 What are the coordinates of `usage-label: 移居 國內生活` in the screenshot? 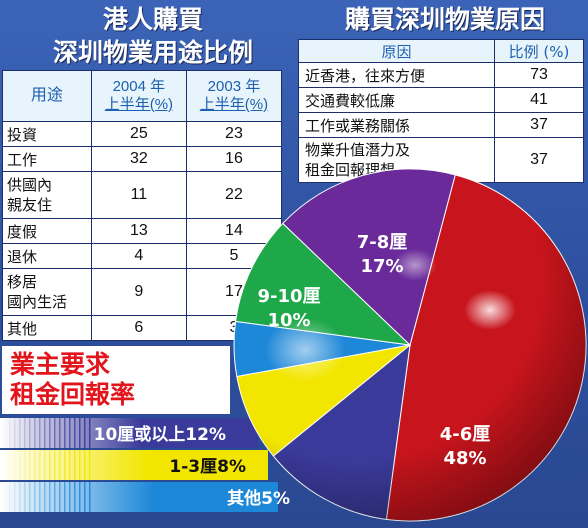 It's located at (47, 292).